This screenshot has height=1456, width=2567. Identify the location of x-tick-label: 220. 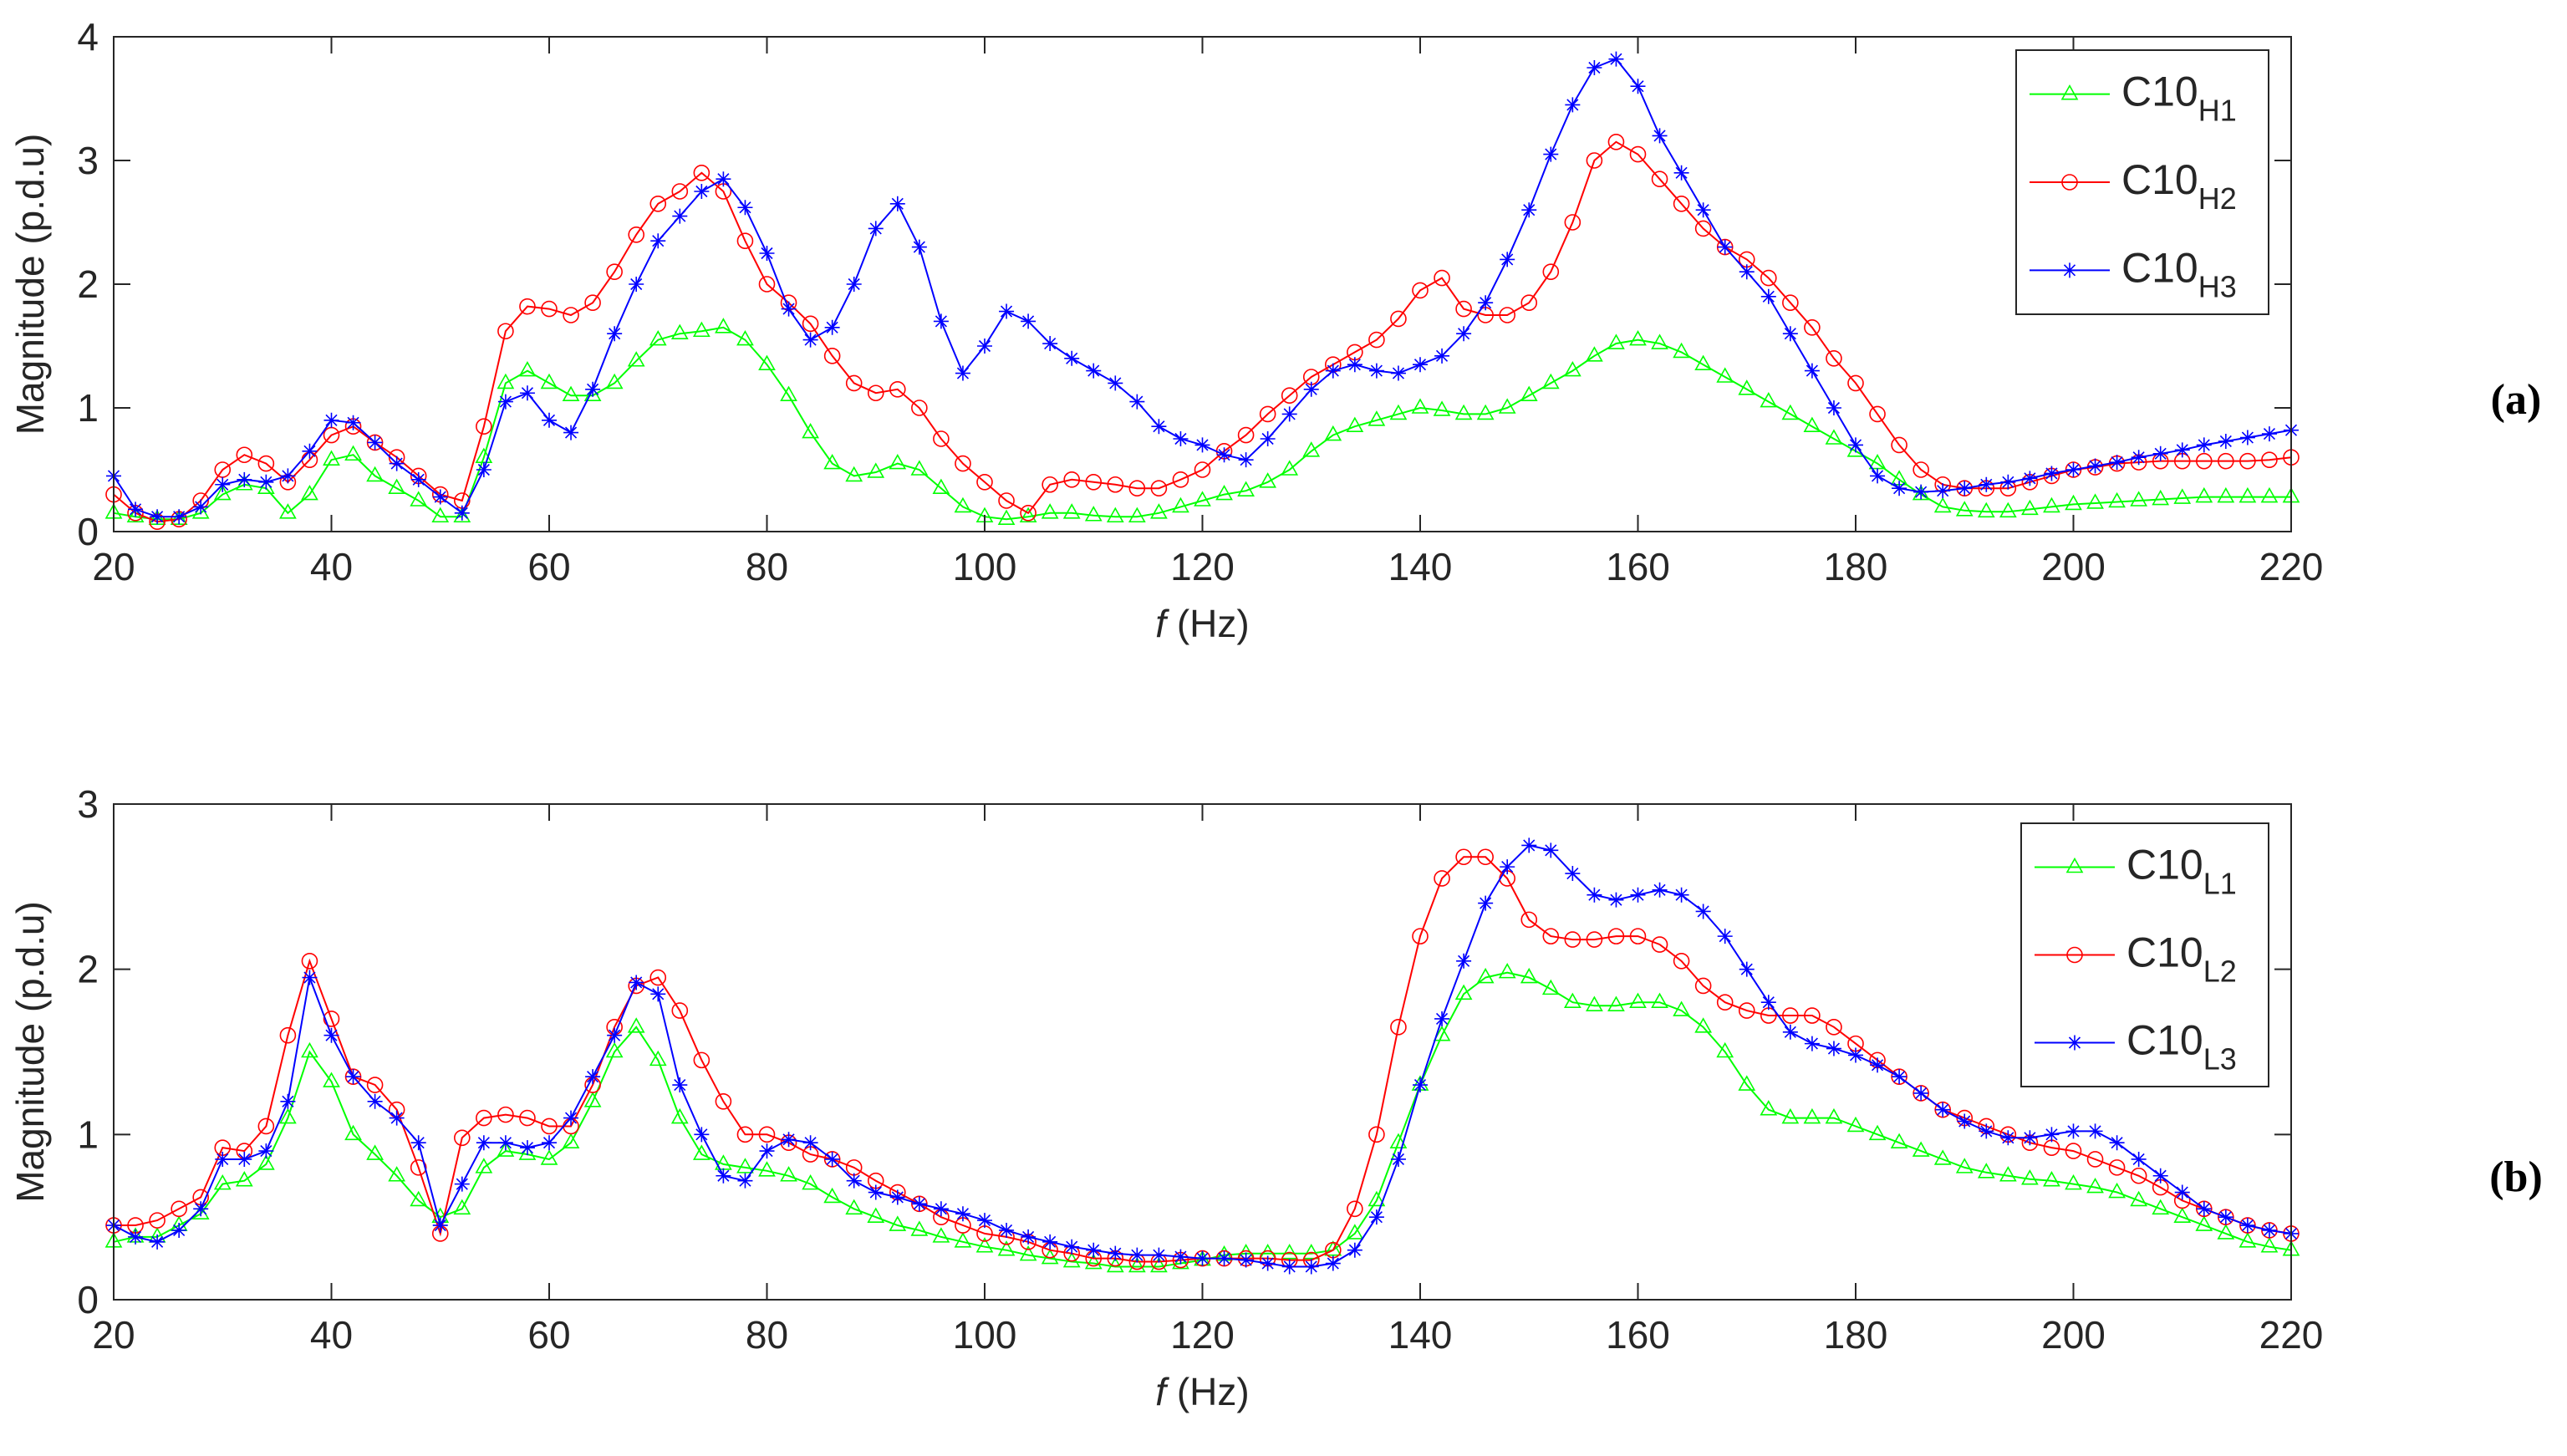
(2291, 566).